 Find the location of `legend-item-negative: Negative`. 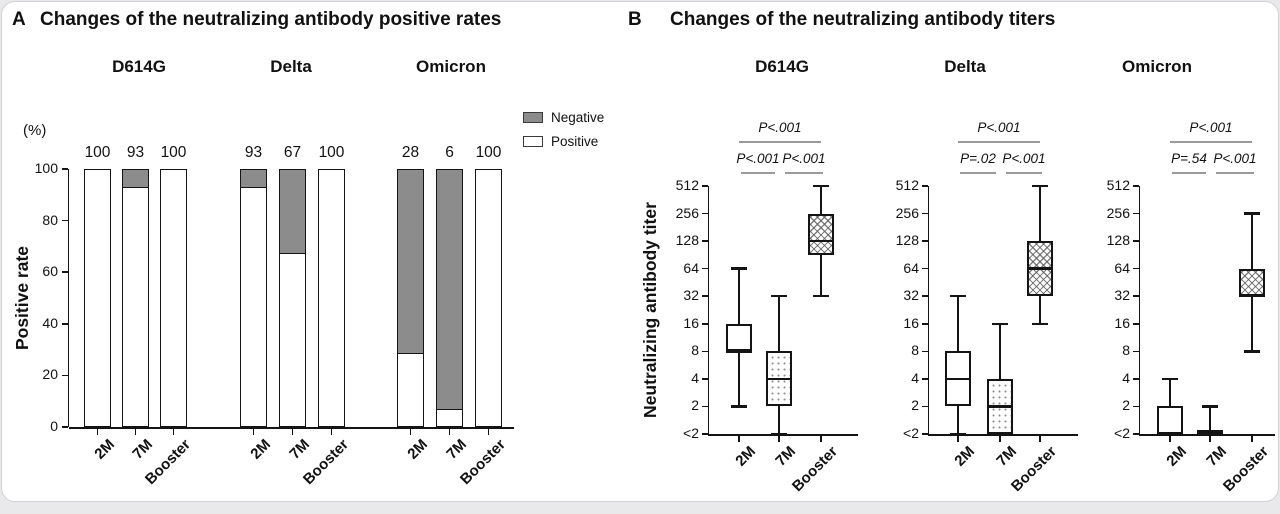

legend-item-negative: Negative is located at coordinates (563, 117).